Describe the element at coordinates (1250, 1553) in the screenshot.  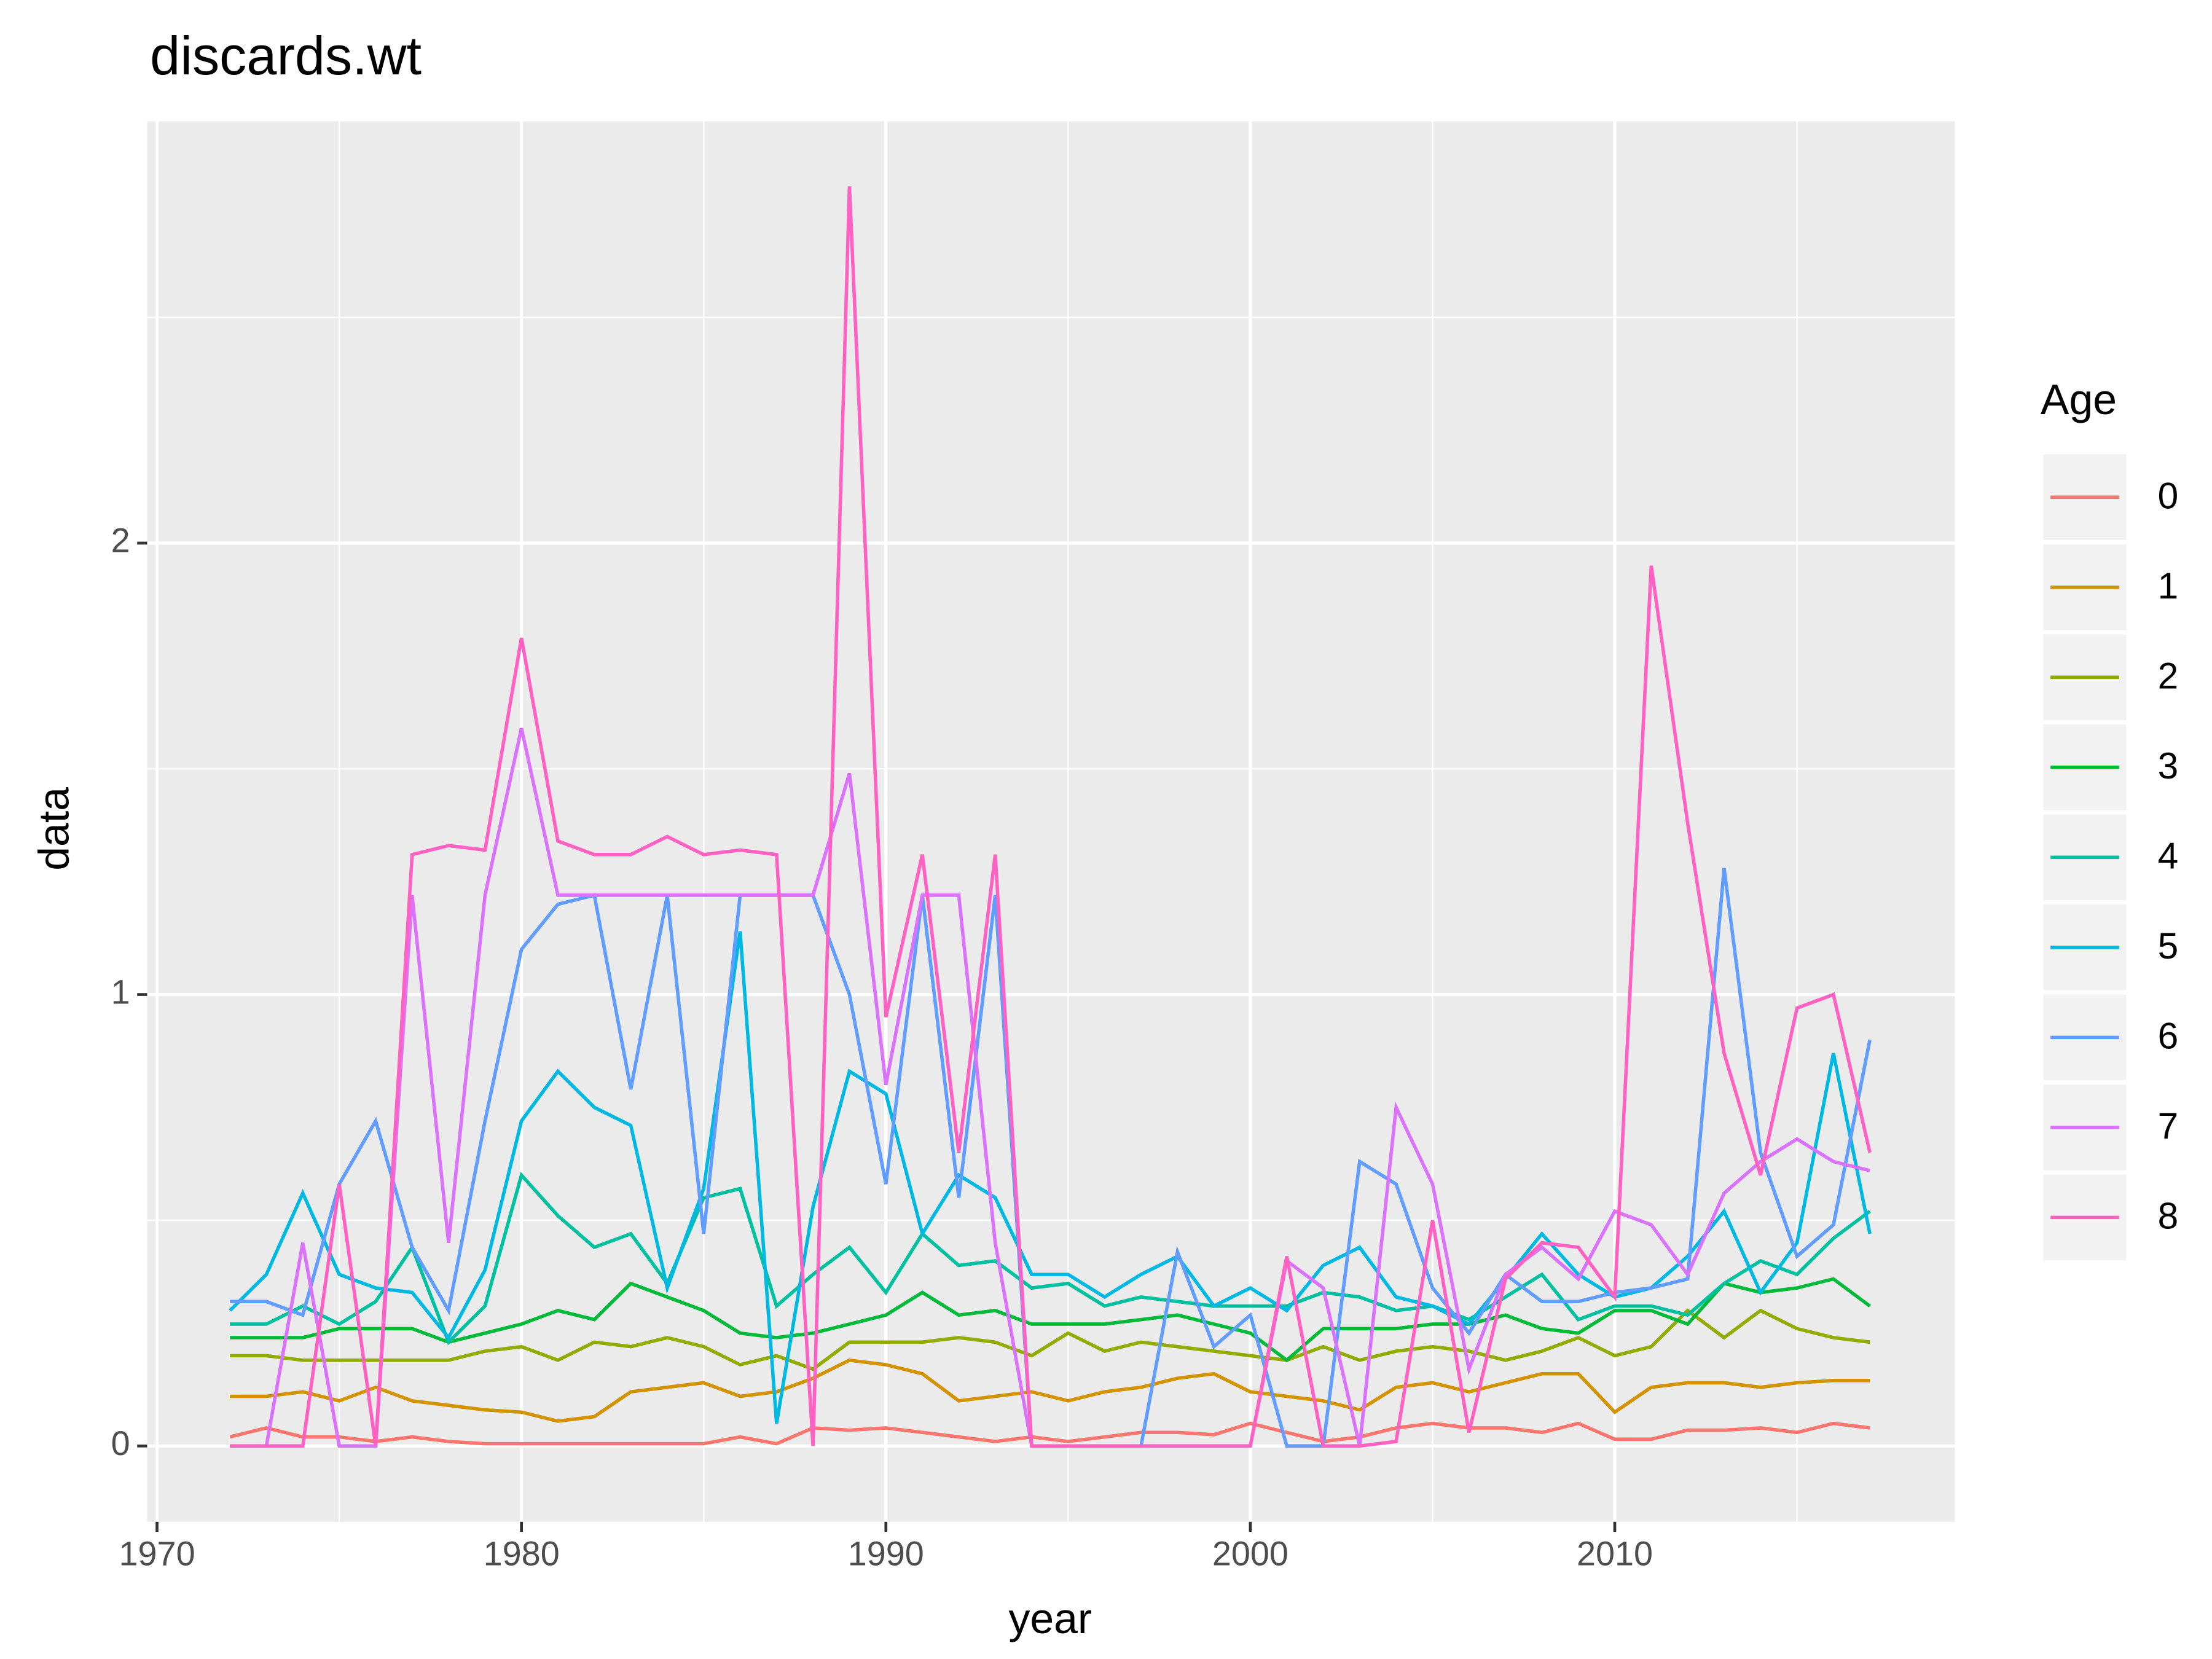
I see `x-tick-label: 2000` at that location.